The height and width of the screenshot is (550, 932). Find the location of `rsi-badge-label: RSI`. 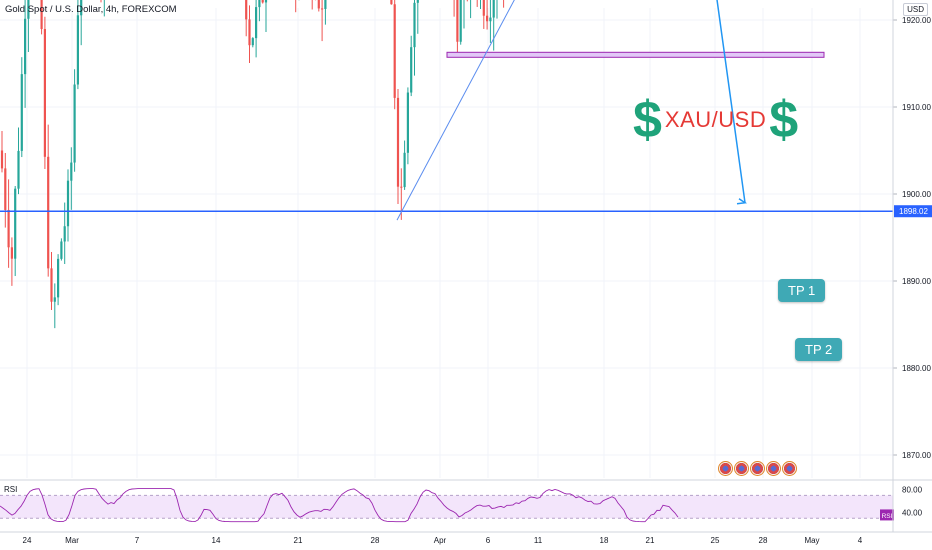

rsi-badge-label: RSI is located at coordinates (887, 516).